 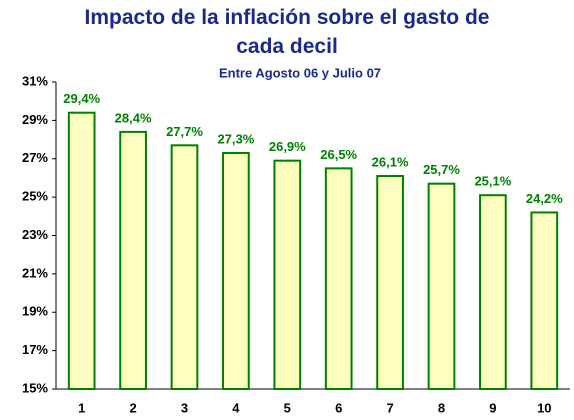 I want to click on x-tick-label: 3, so click(x=184, y=407).